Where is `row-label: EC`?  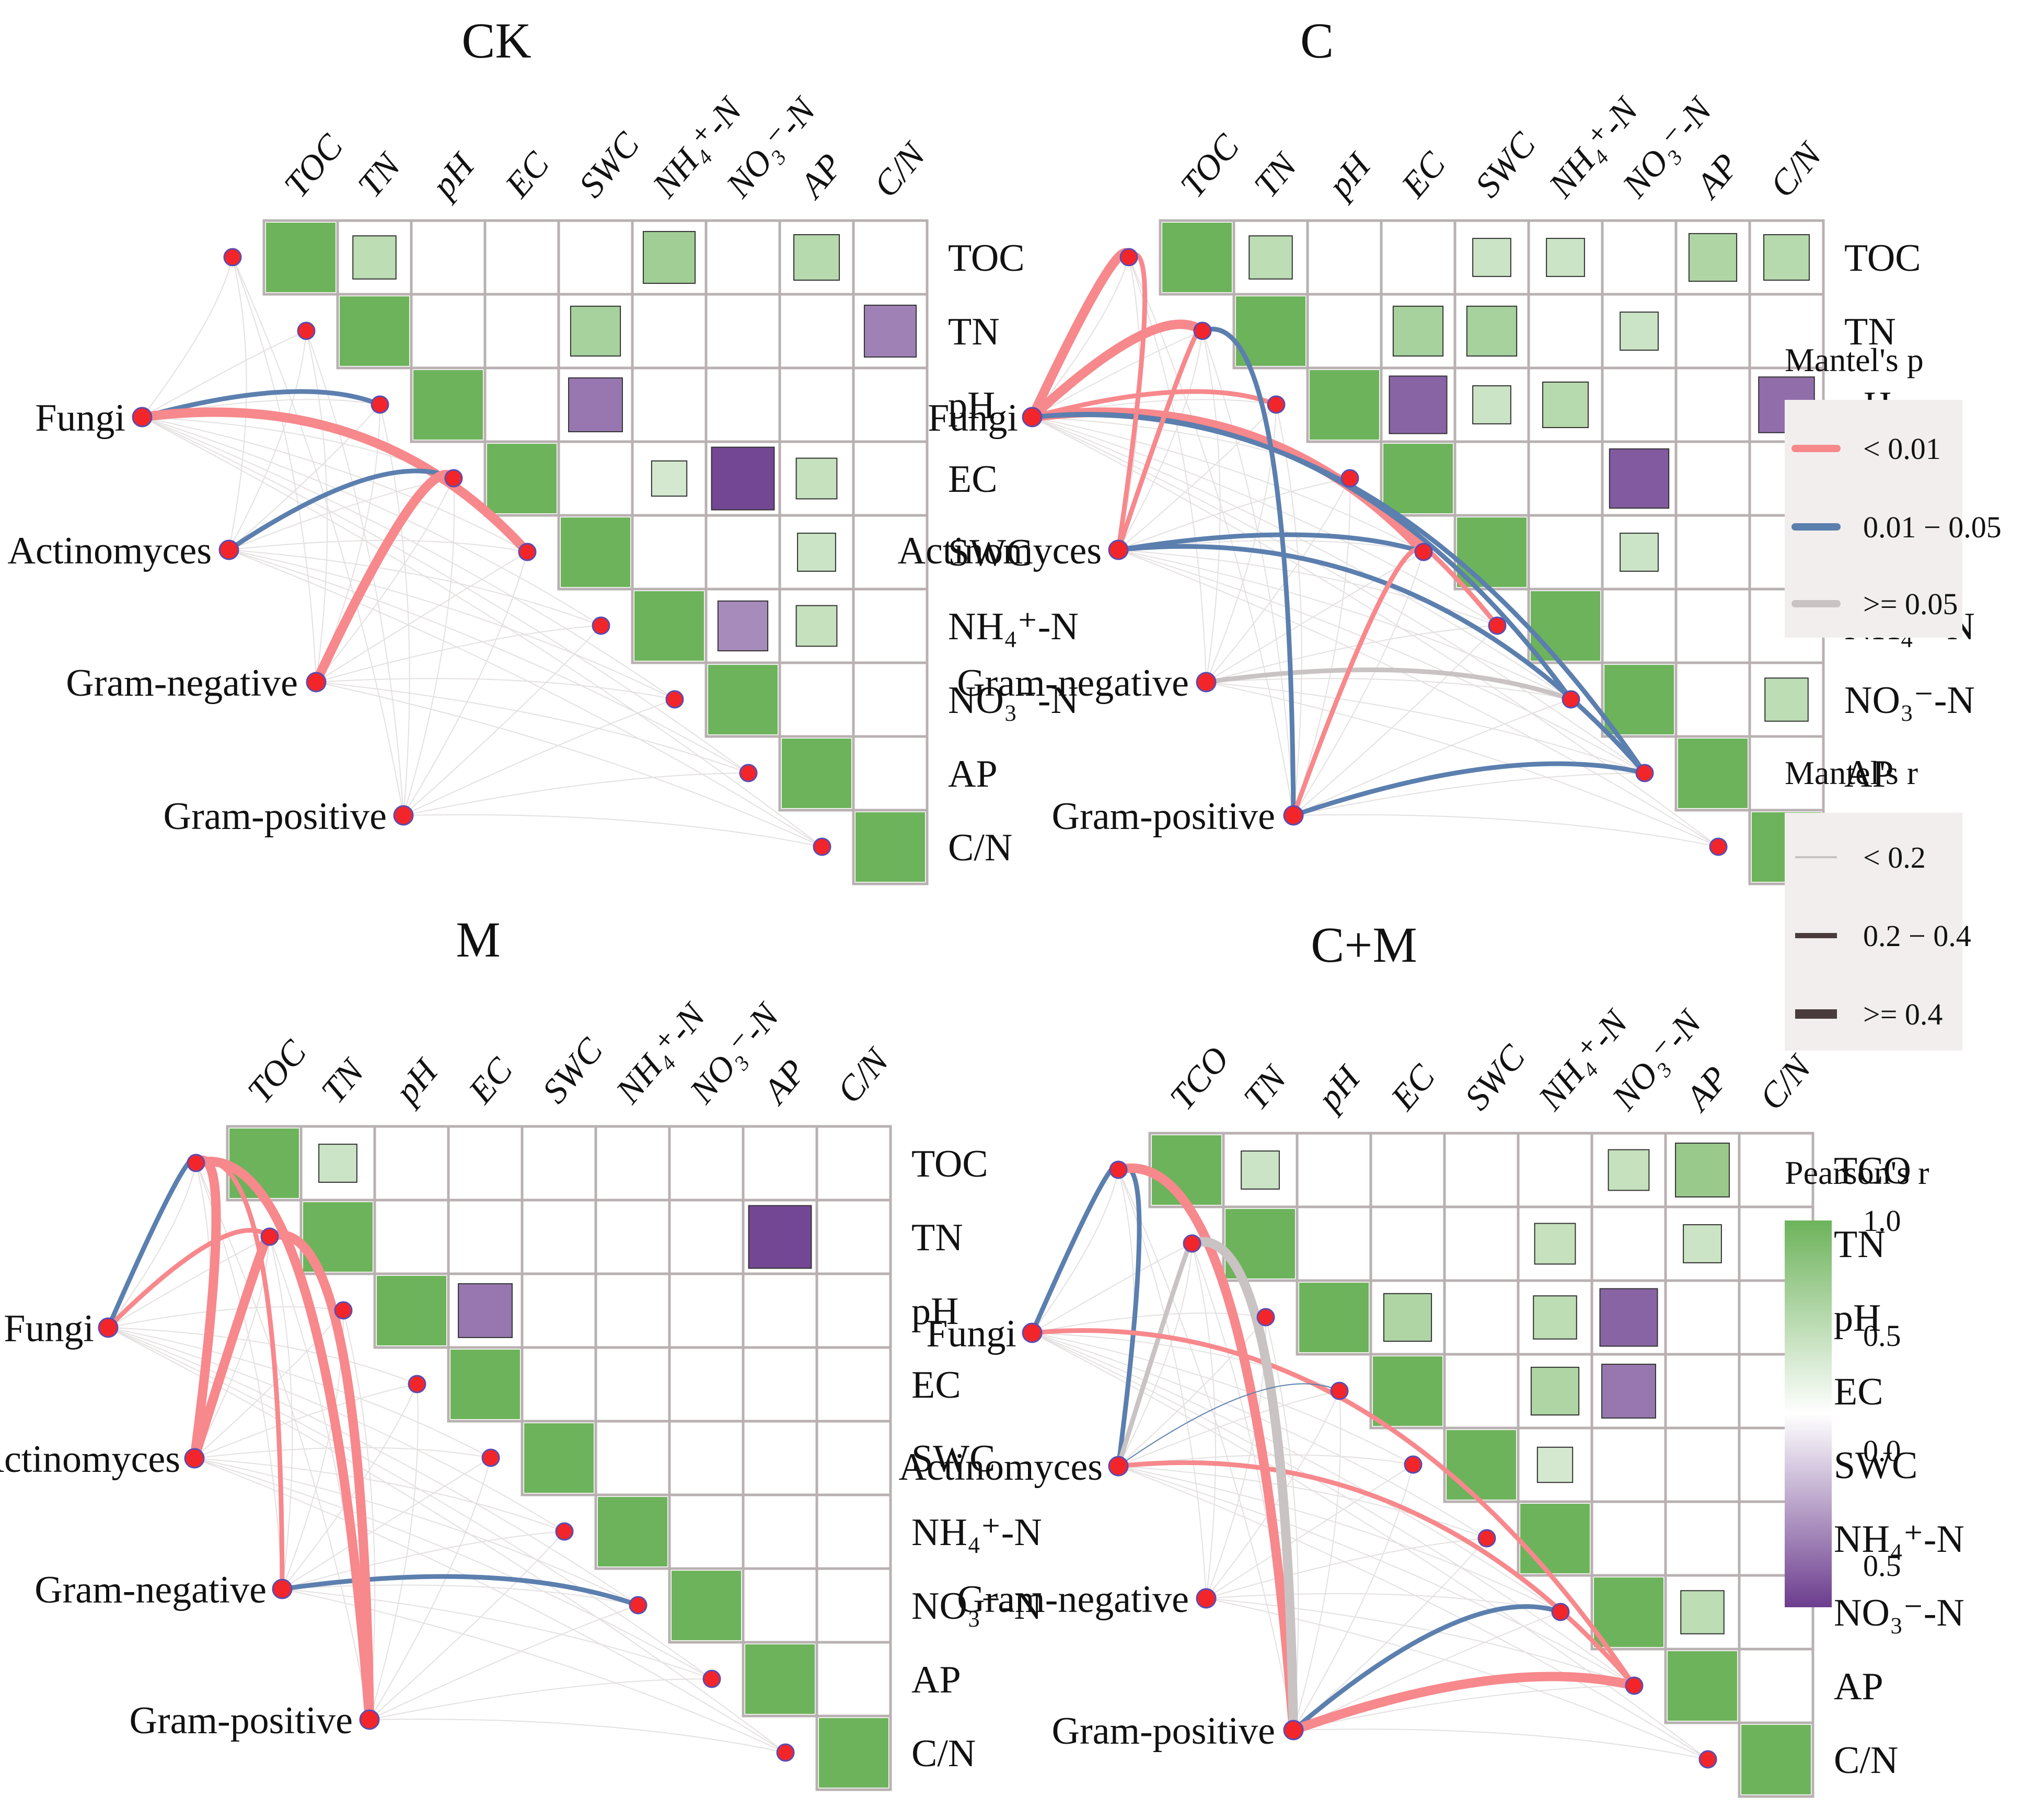
row-label: EC is located at coordinates (973, 480).